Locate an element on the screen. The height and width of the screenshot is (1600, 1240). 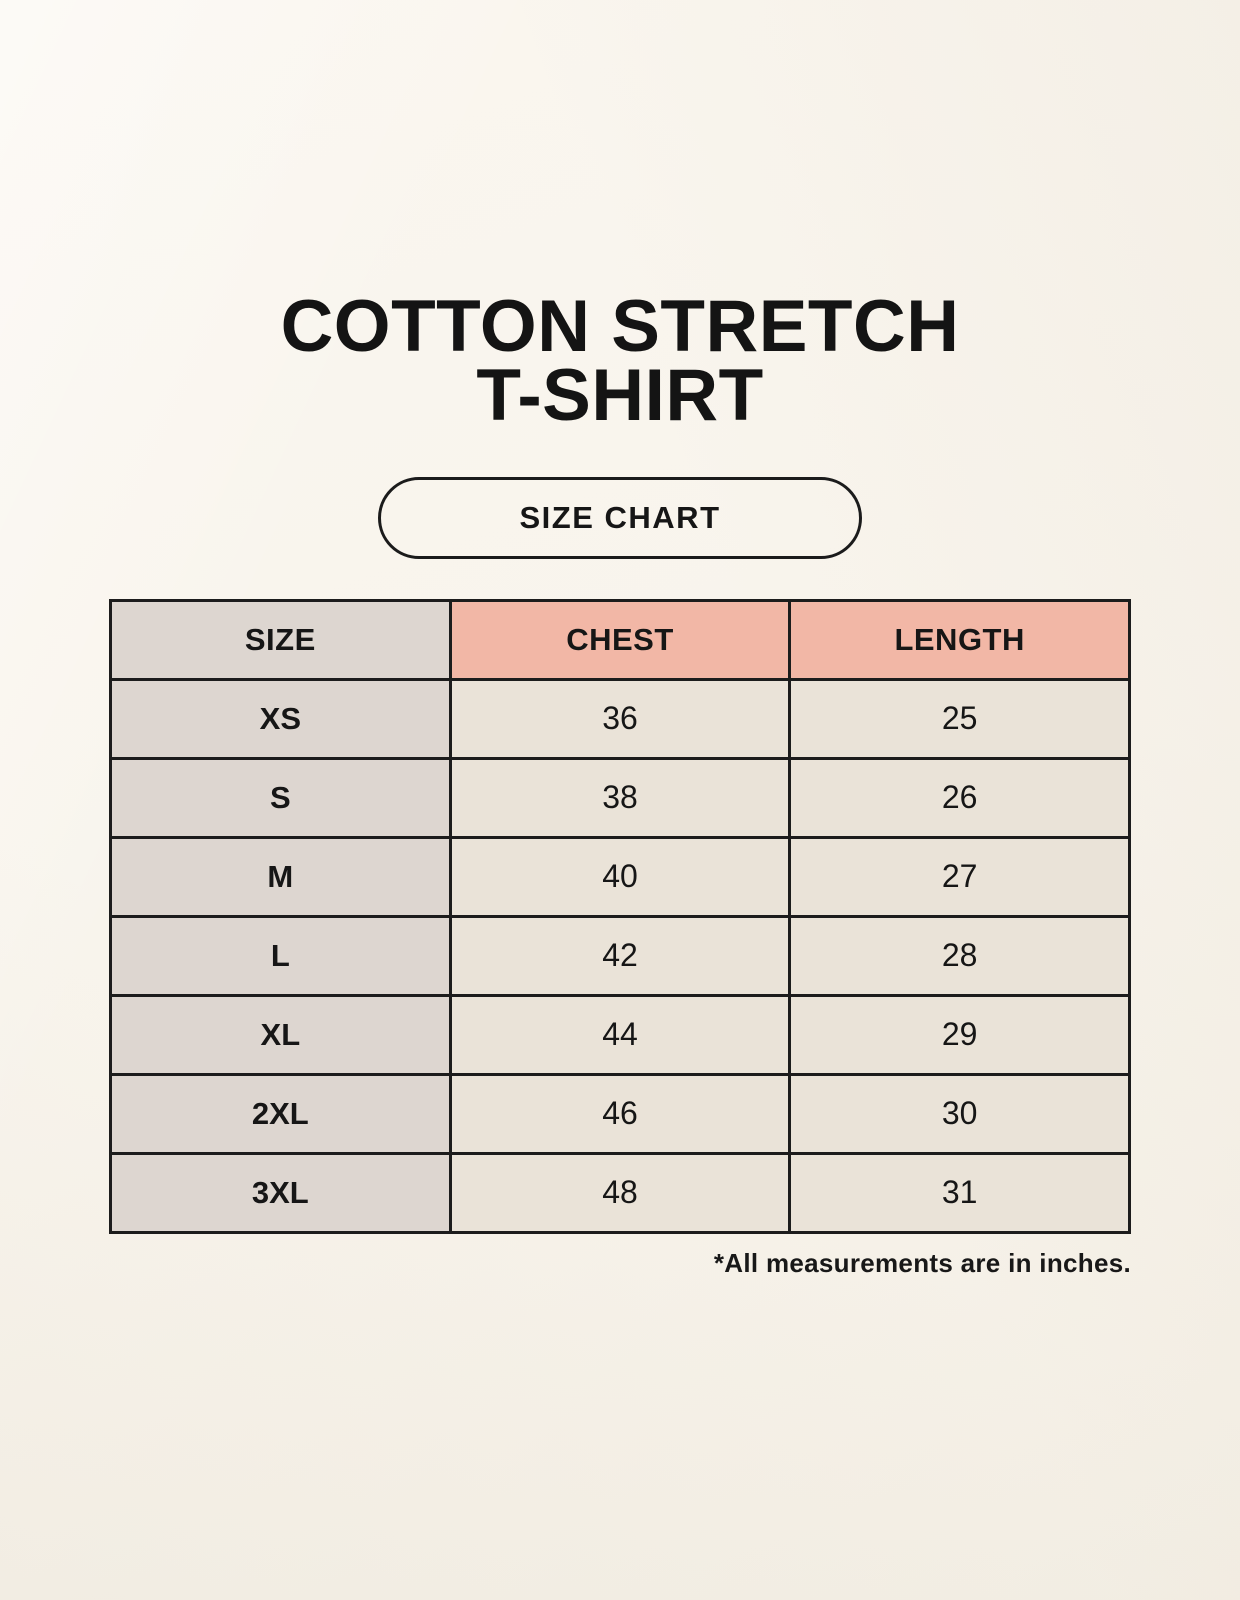
measurement-cell: 44 is located at coordinates (620, 1034).